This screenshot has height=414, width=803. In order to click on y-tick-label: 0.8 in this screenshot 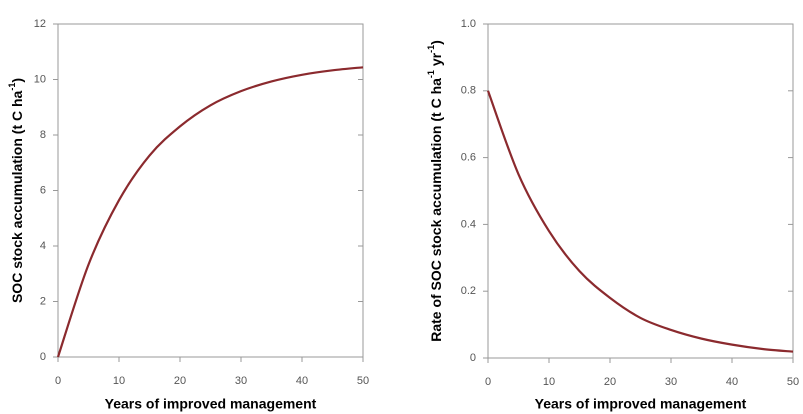, I will do `click(468, 91)`.